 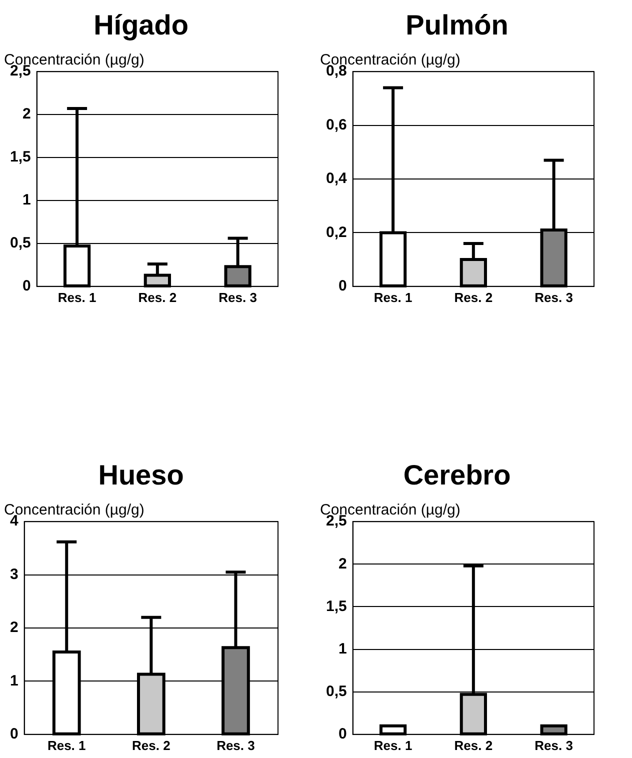 I want to click on chart-title: Hueso, so click(x=141, y=475).